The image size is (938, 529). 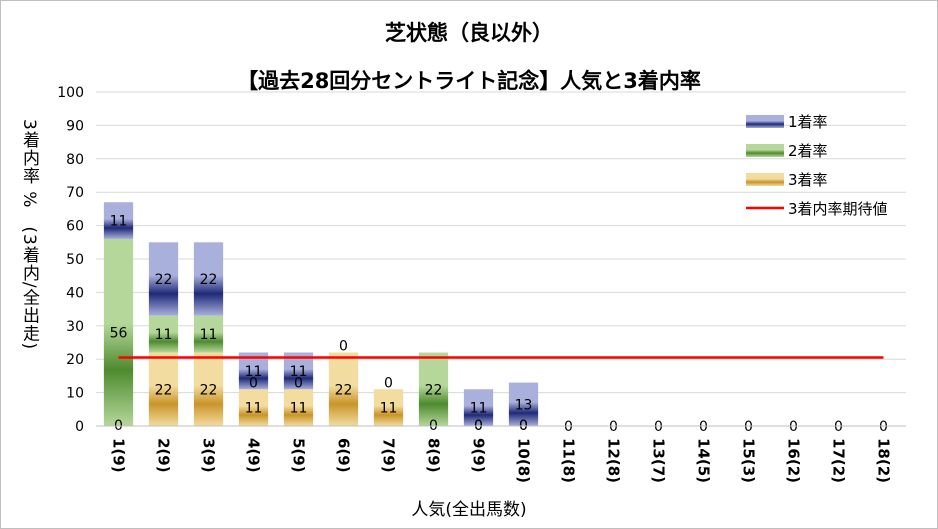 What do you see at coordinates (884, 460) in the screenshot?
I see `x-tick-label: 18(2)` at bounding box center [884, 460].